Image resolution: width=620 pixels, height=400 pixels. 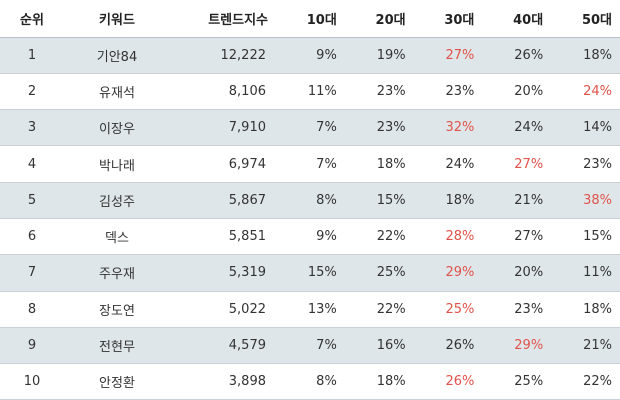 What do you see at coordinates (448, 128) in the screenshot?
I see `cell-age-30s: 32%` at bounding box center [448, 128].